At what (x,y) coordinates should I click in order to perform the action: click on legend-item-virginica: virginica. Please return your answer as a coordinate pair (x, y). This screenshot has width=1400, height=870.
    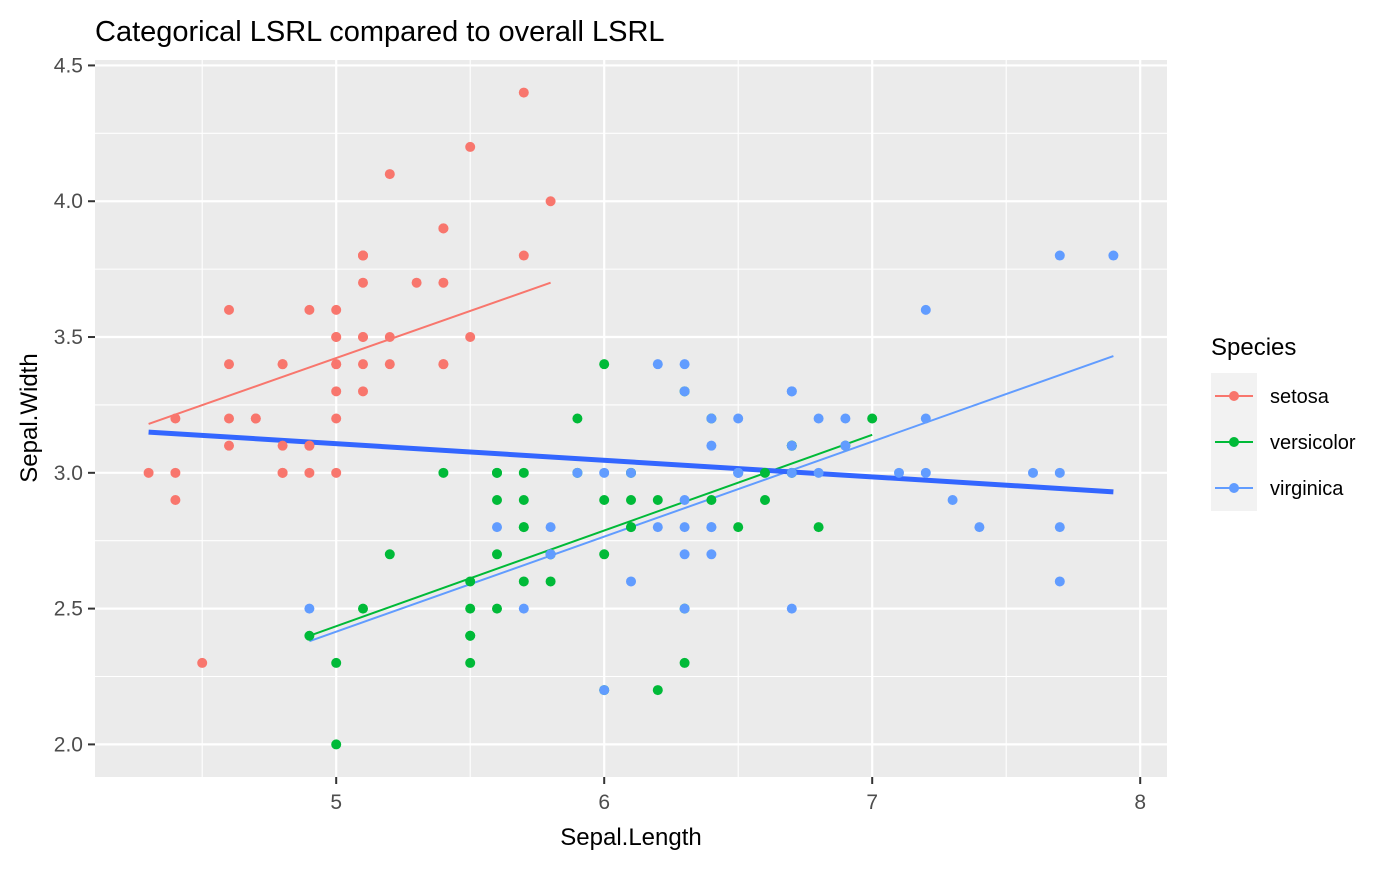
    Looking at the image, I should click on (1277, 488).